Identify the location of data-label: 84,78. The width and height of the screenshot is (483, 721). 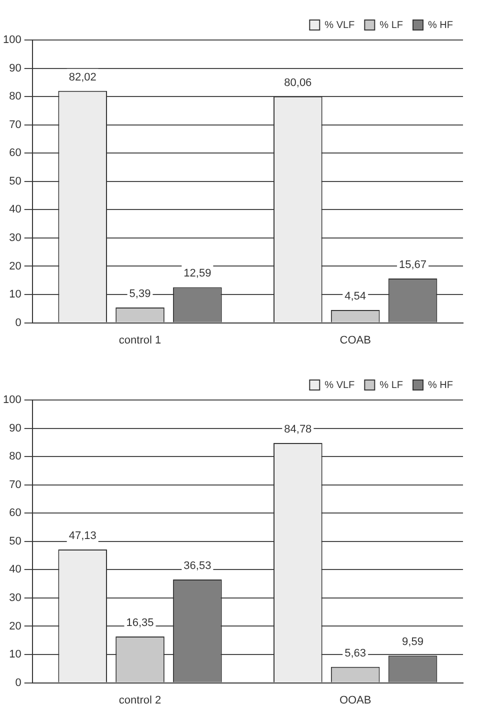
(298, 430).